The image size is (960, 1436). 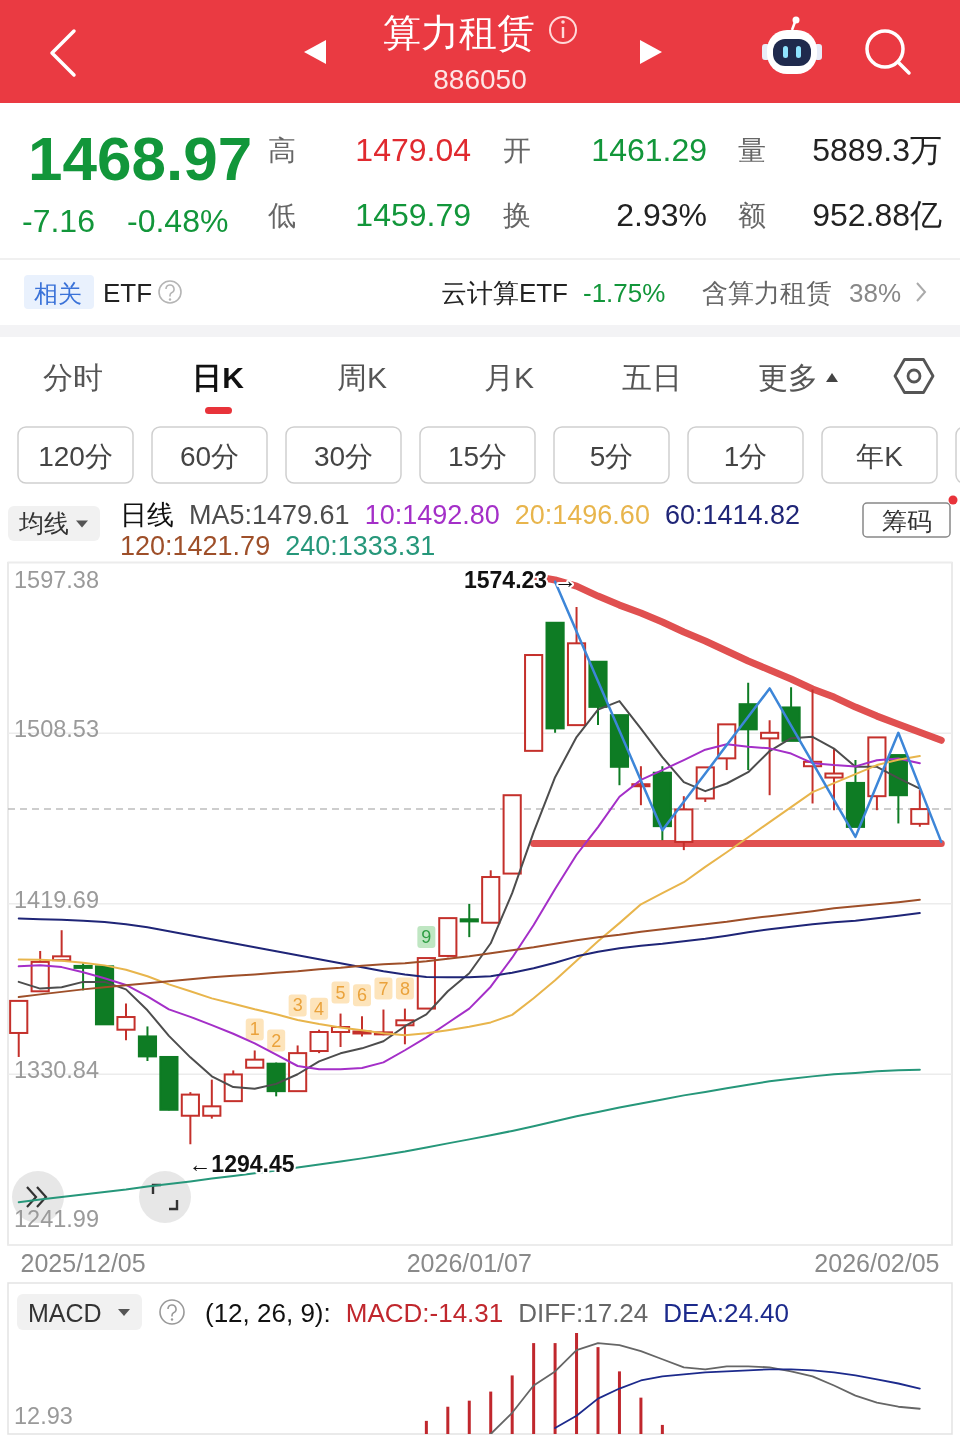 I want to click on text: 相关, so click(x=58, y=293).